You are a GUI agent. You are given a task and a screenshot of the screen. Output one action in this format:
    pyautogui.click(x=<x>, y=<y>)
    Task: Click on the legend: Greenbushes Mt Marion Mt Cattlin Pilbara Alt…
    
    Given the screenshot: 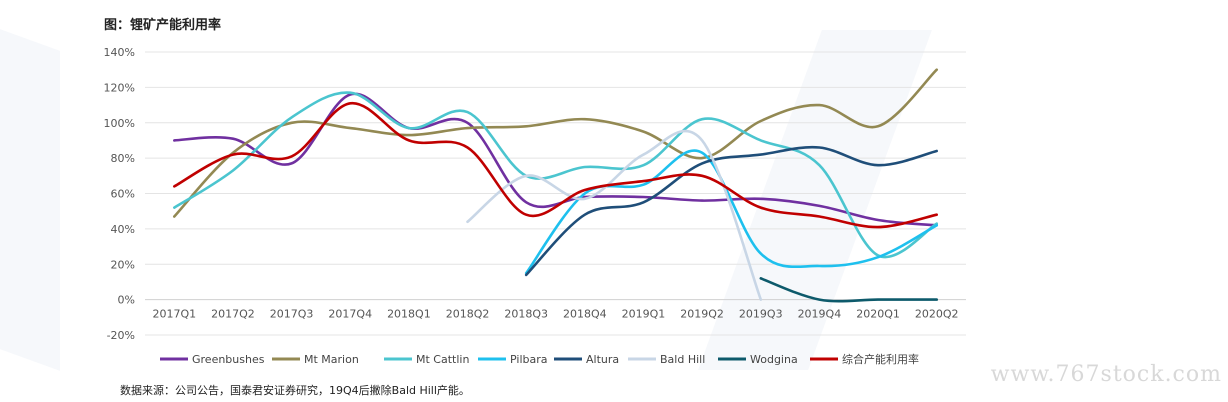 What is the action you would take?
    pyautogui.click(x=539, y=359)
    